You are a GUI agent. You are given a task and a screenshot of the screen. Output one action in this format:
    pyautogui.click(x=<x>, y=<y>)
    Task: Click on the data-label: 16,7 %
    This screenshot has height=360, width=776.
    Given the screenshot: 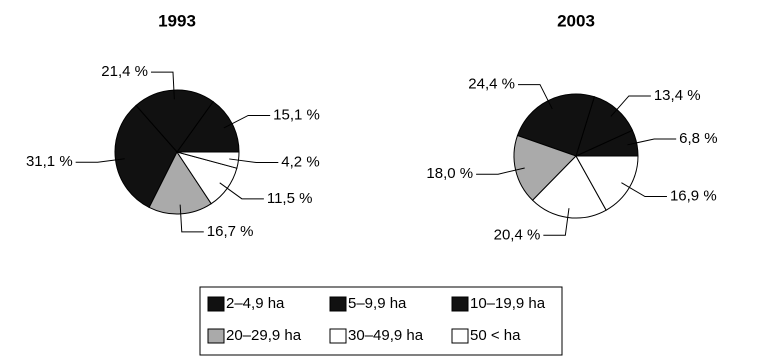 What is the action you would take?
    pyautogui.click(x=230, y=231)
    